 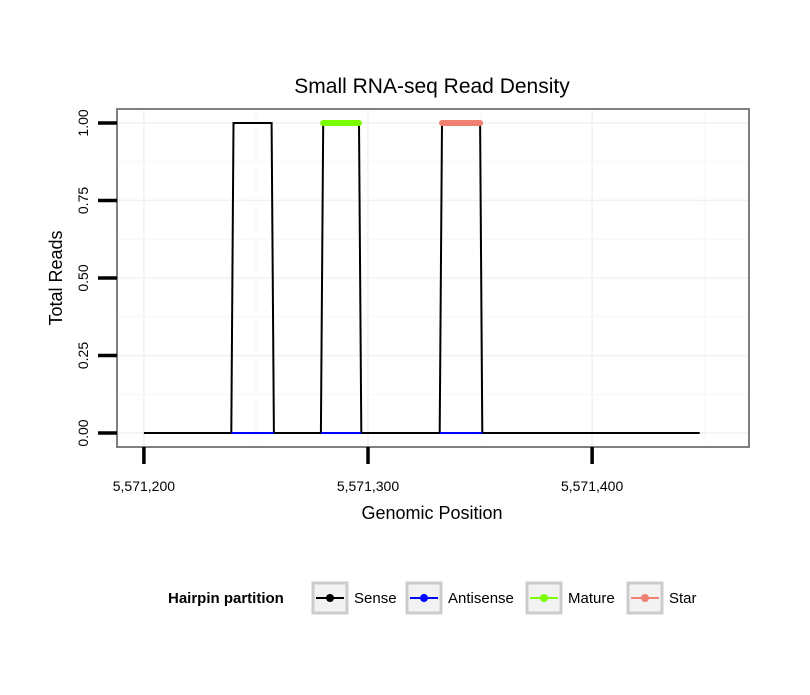 I want to click on y-tick-label: 0.25, so click(x=83, y=355).